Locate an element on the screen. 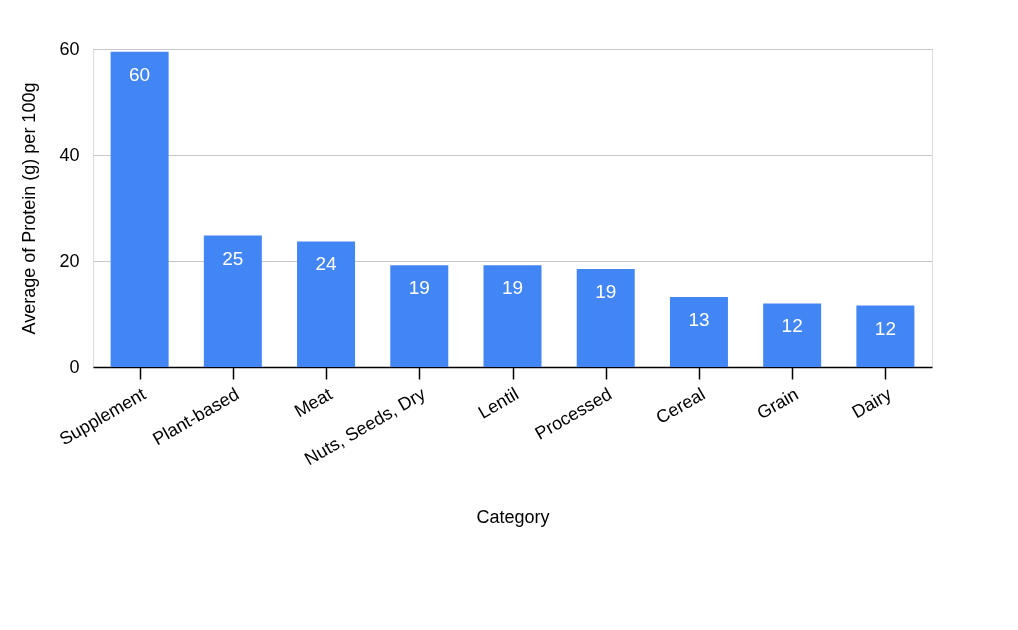 The height and width of the screenshot is (630, 1018). y-tick-label: 0 is located at coordinates (74, 366).